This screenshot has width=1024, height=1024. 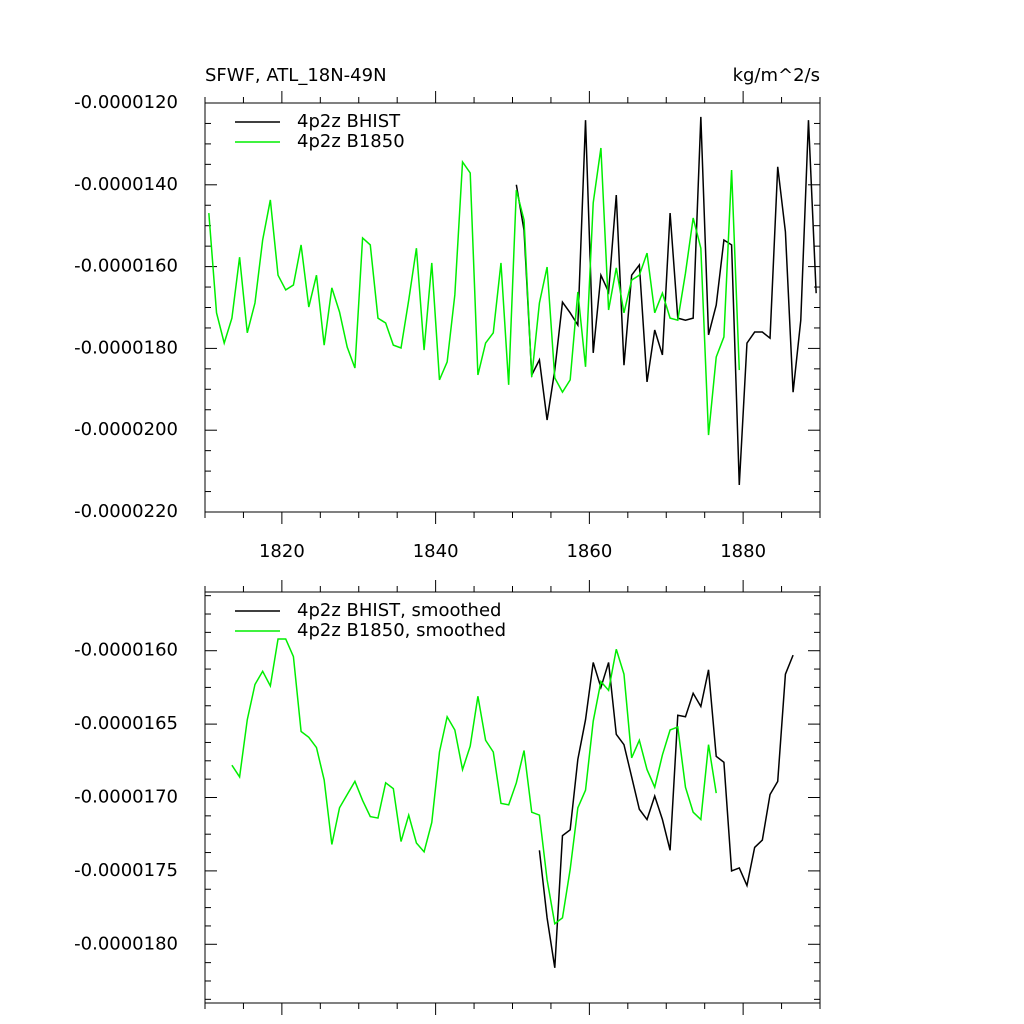 What do you see at coordinates (399, 610) in the screenshot?
I see `legend-label: 4p2z BHIST, smoothed` at bounding box center [399, 610].